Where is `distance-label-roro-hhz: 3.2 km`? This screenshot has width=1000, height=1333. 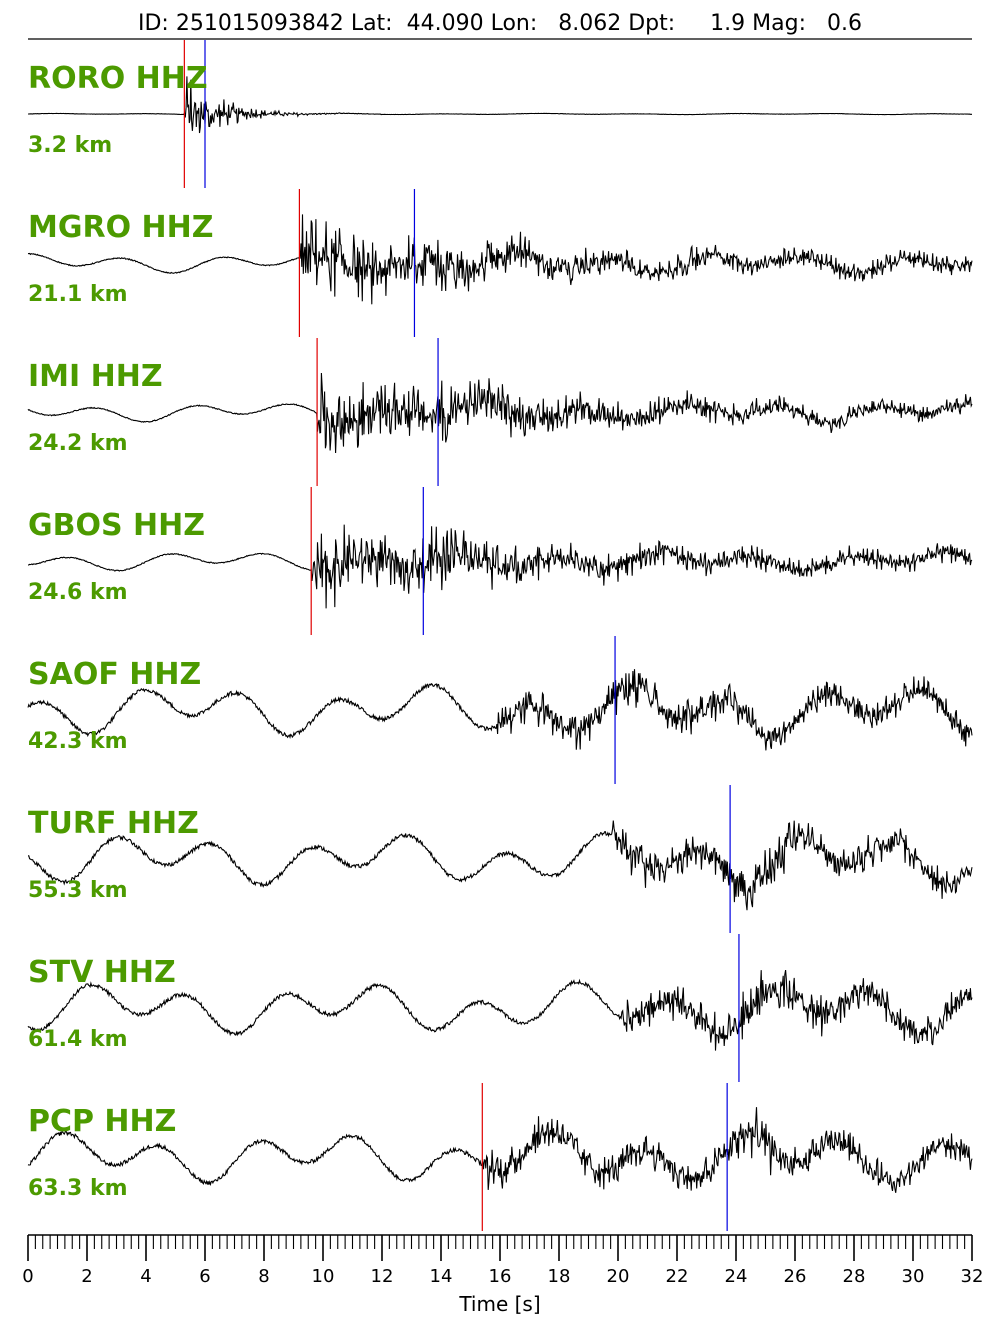
distance-label-roro-hhz: 3.2 km is located at coordinates (70, 145).